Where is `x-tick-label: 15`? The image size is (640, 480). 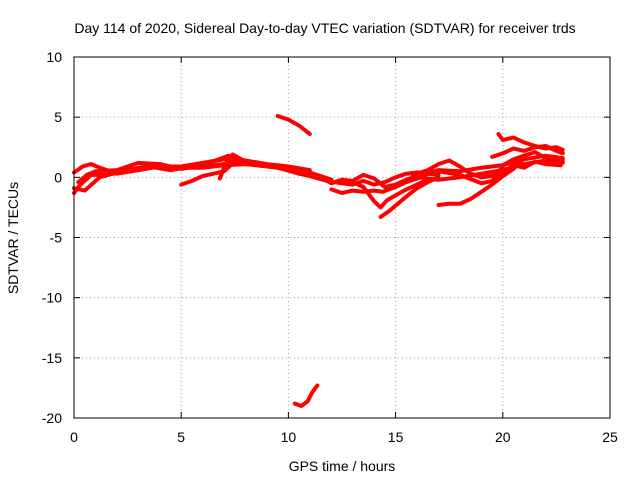
x-tick-label: 15 is located at coordinates (396, 437).